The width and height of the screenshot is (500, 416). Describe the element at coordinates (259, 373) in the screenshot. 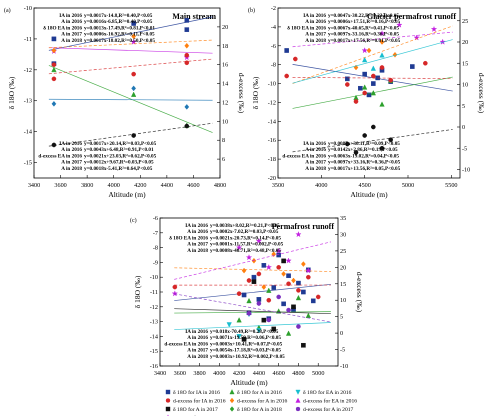

I see `x-tick-label: 4400` at that location.